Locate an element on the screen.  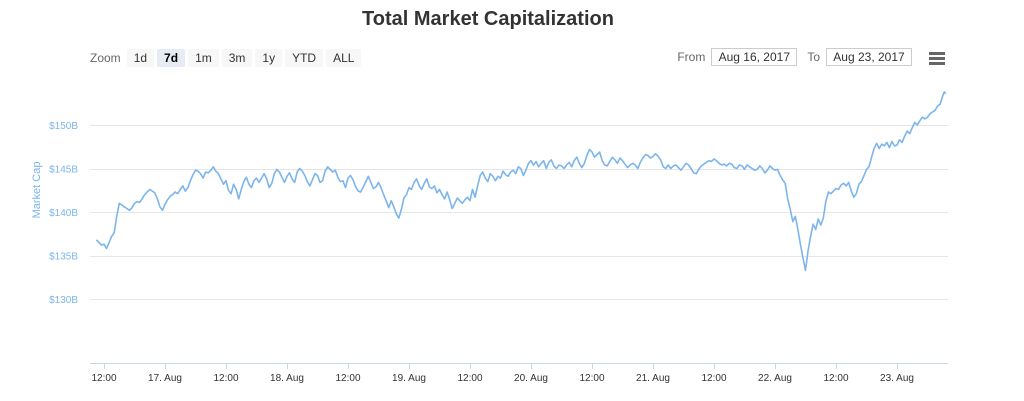
x-tick-label: 22. Aug is located at coordinates (775, 378).